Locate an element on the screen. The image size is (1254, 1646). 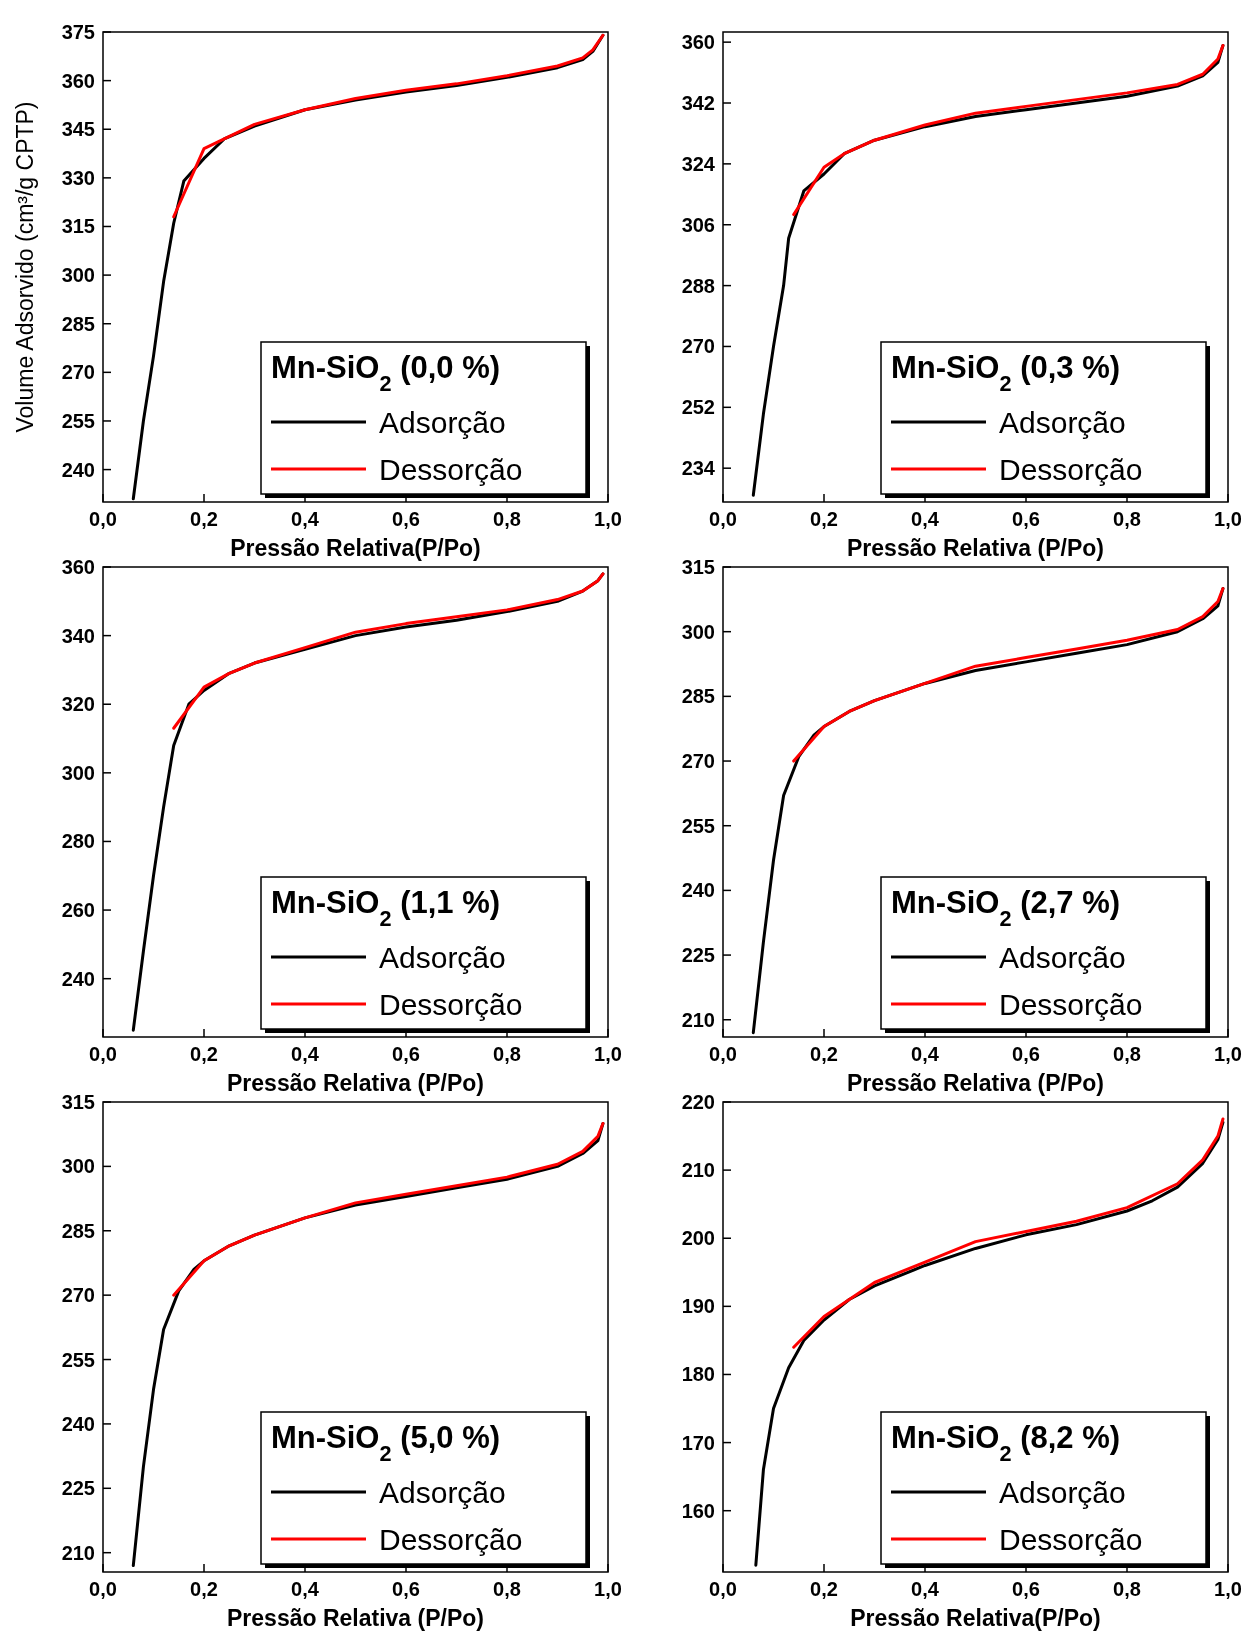
y-tick-label: 170 is located at coordinates (698, 1442).